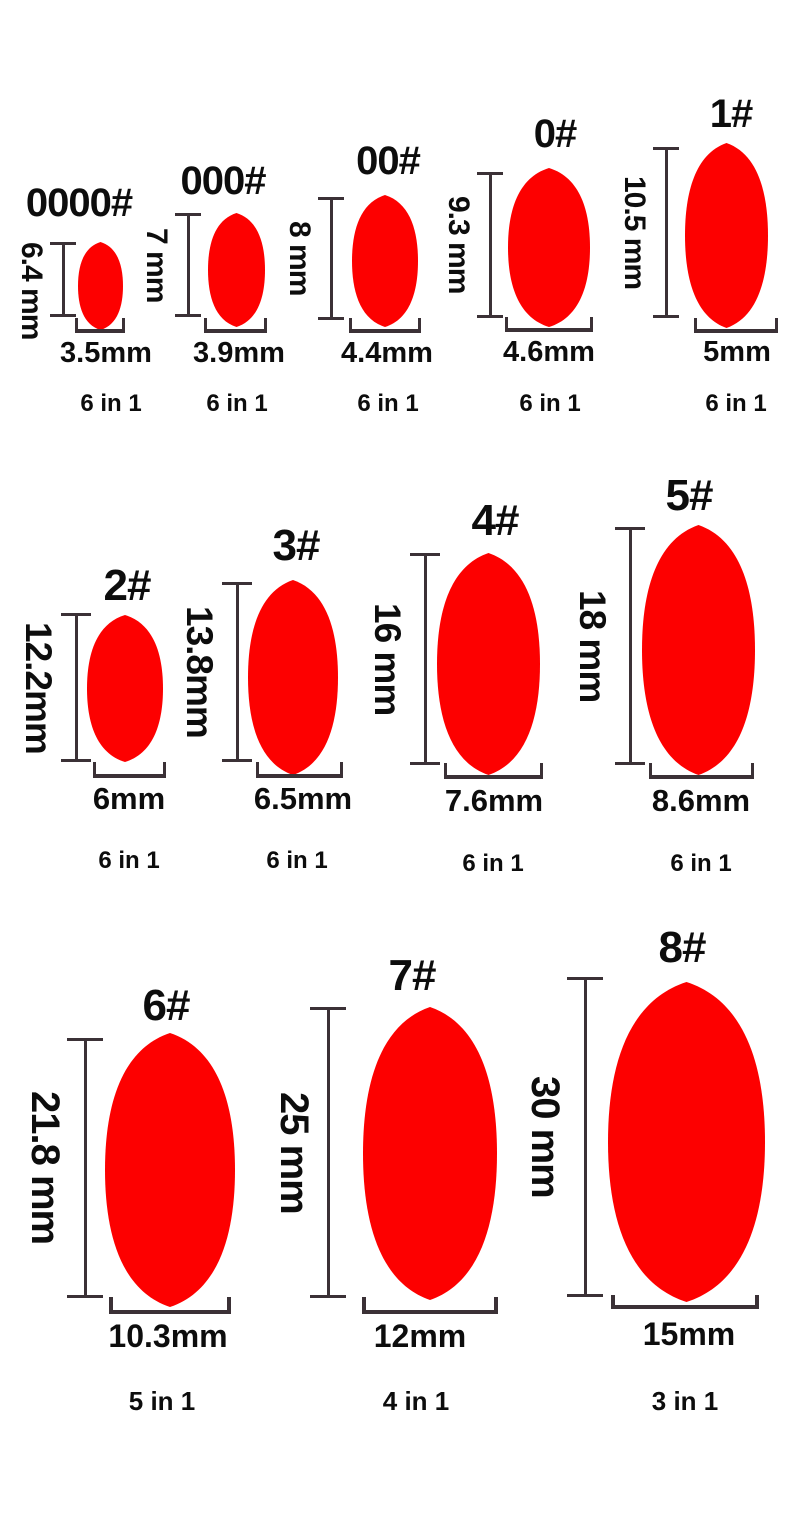  What do you see at coordinates (545, 1137) in the screenshot?
I see `height-dimension-label: 30 mm` at bounding box center [545, 1137].